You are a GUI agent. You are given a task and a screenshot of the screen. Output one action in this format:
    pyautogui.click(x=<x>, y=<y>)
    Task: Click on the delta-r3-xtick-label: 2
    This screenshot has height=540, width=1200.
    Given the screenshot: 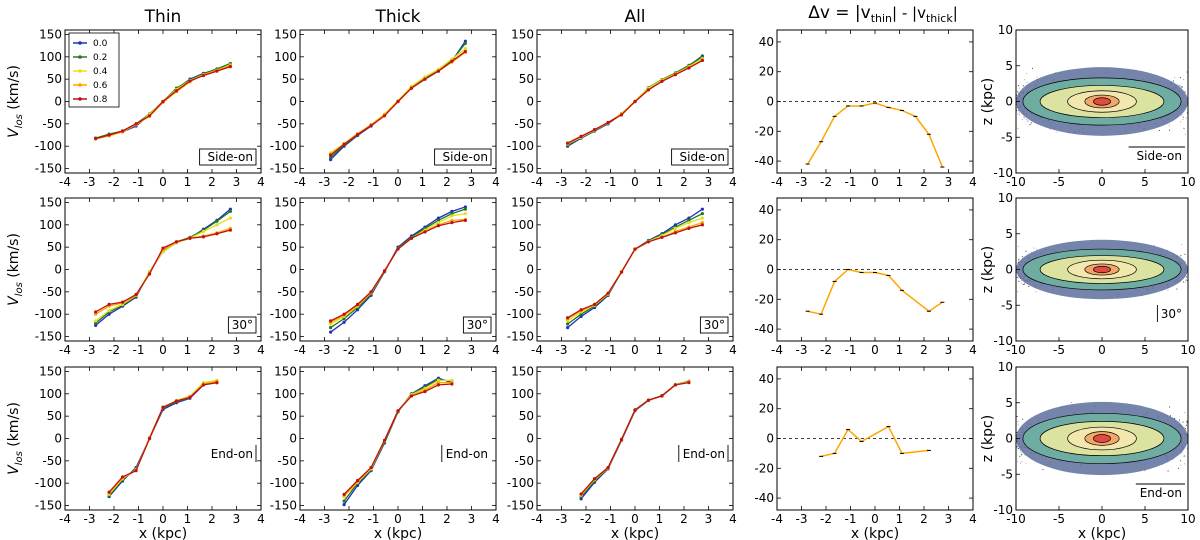 What is the action you would take?
    pyautogui.click(x=924, y=519)
    